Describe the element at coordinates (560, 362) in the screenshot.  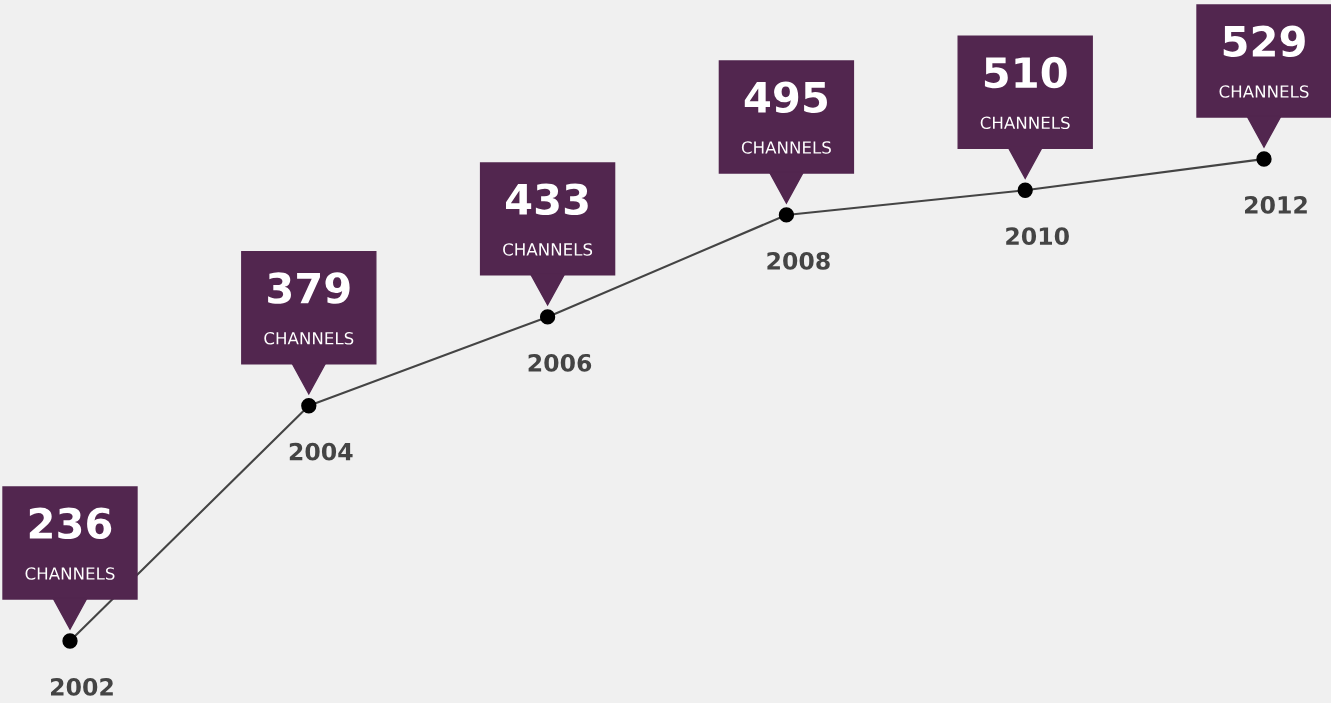
I see `x-tick-label: 2006` at that location.